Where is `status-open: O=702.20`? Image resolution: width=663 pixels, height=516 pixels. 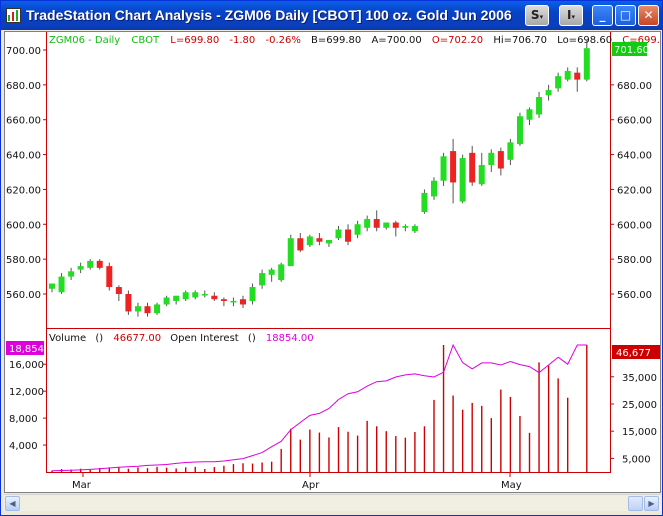
status-open: O=702.20 is located at coordinates (457, 40).